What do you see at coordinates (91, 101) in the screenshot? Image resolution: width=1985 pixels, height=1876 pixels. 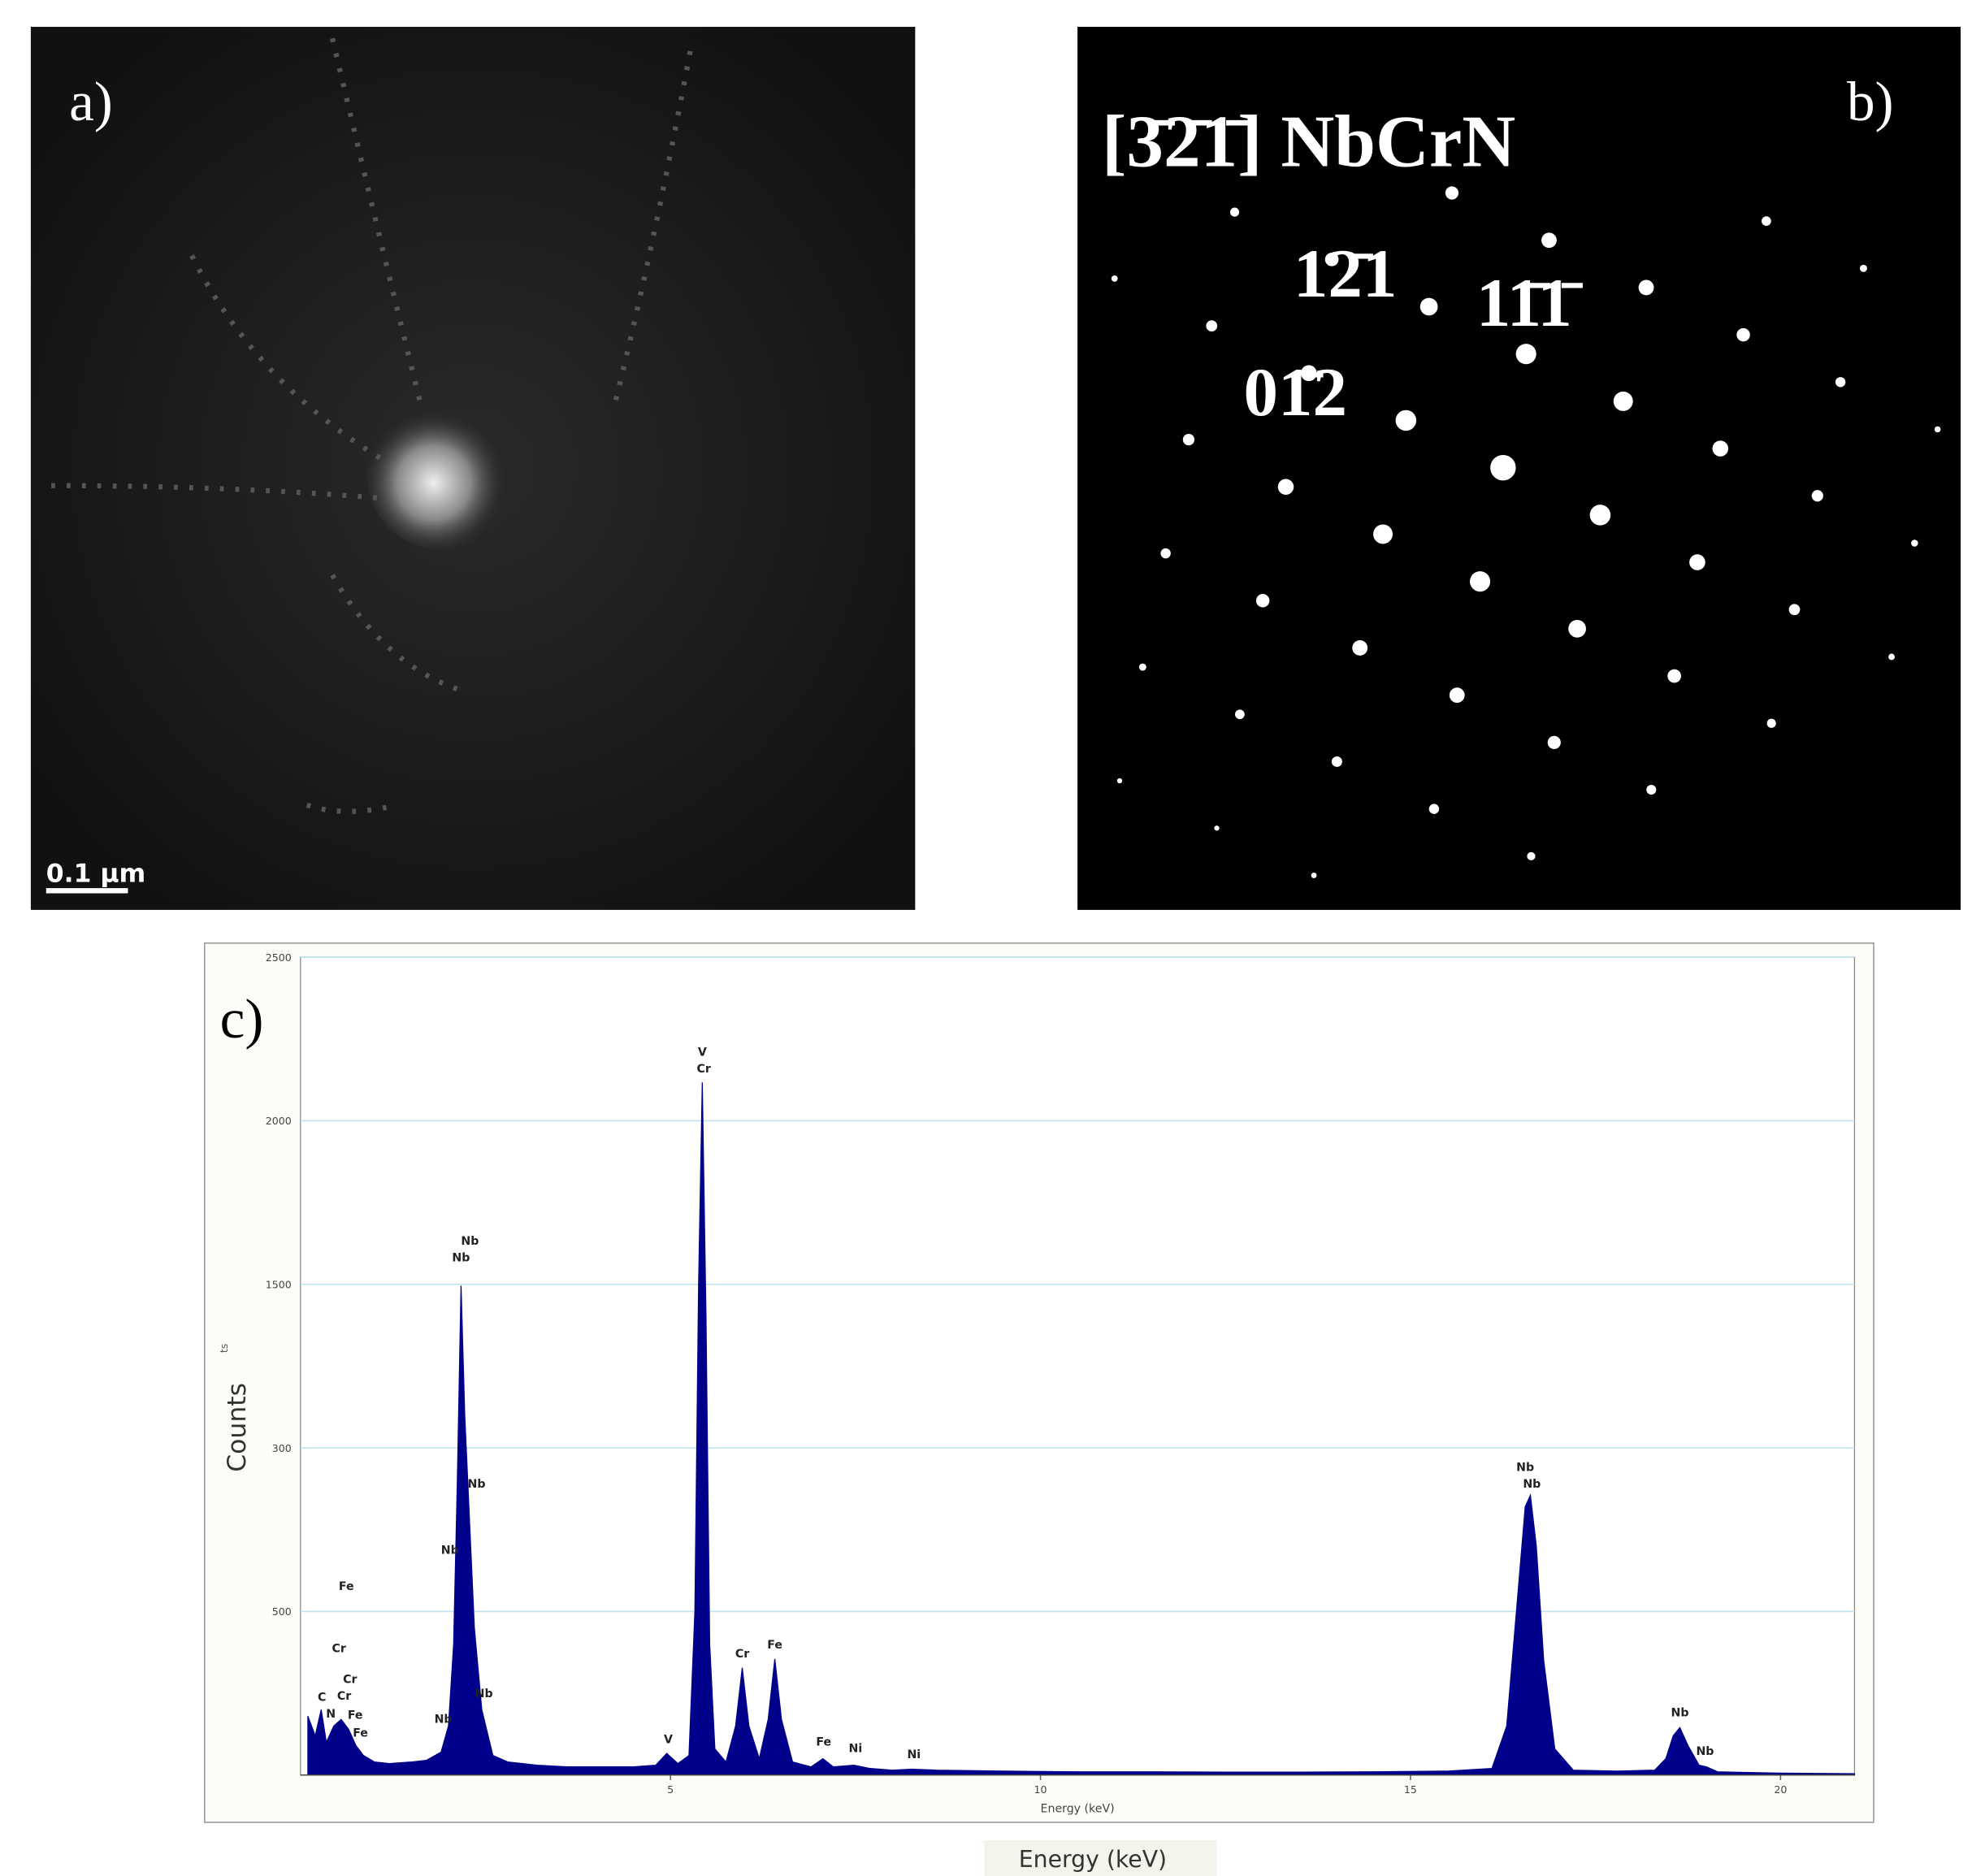 I see `panel-label: a)` at bounding box center [91, 101].